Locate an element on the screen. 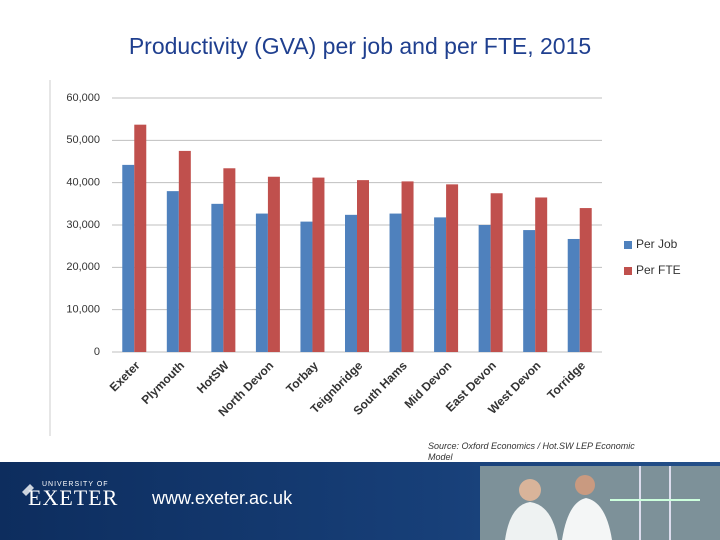  logo-university: UNIVERSITY OF is located at coordinates (75, 484).